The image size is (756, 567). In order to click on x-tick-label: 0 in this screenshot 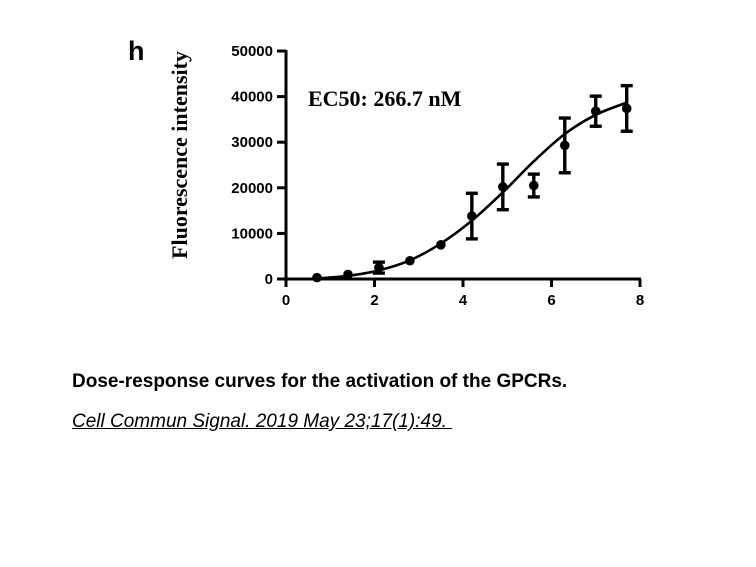, I will do `click(286, 300)`.